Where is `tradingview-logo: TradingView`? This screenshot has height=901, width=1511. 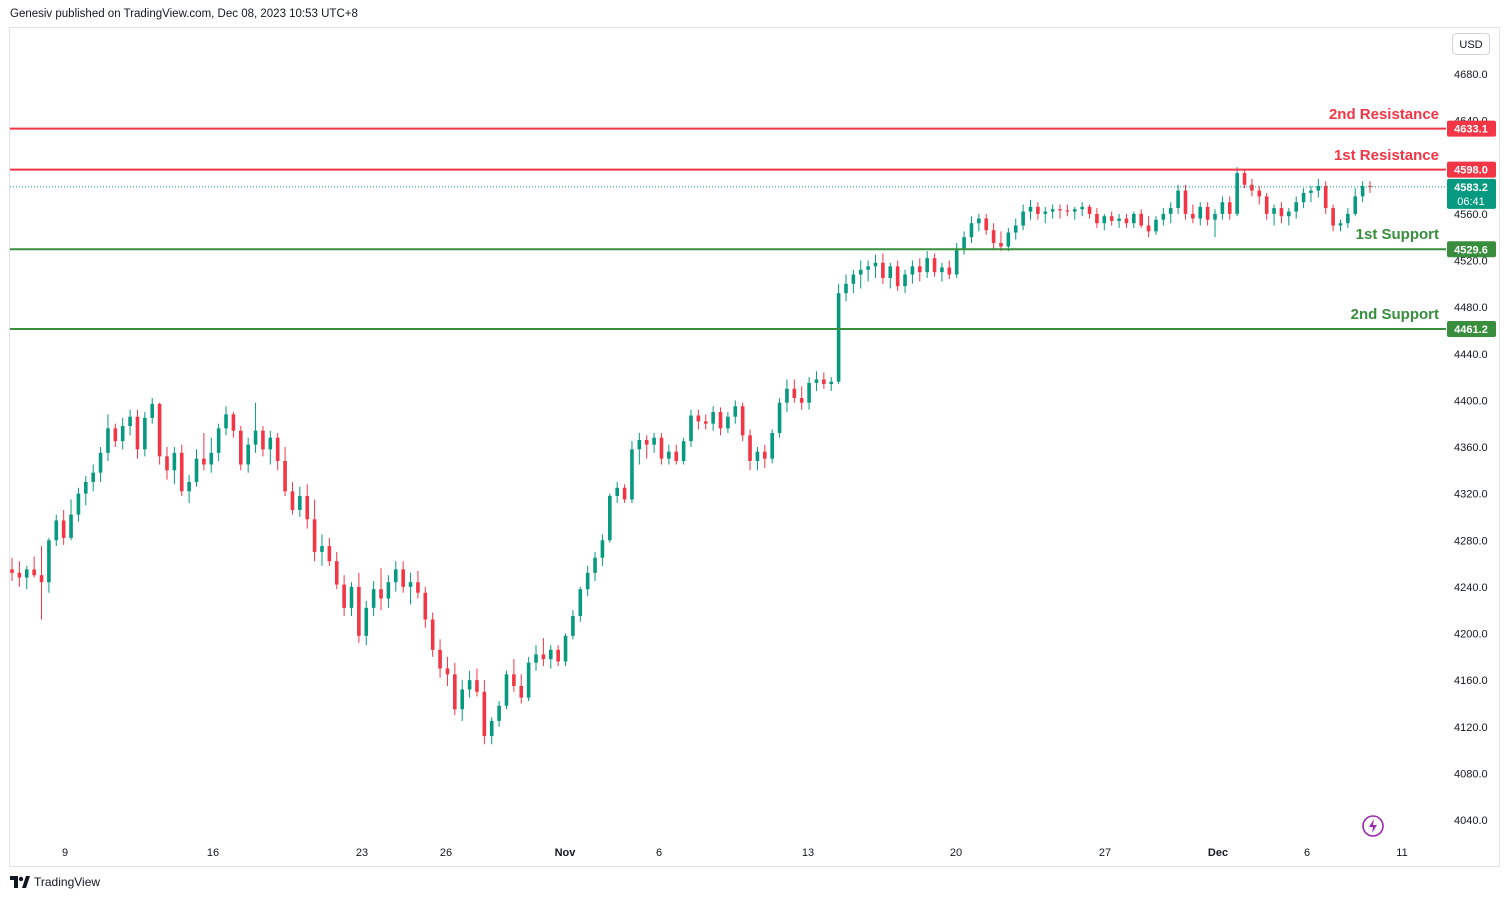 tradingview-logo: TradingView is located at coordinates (55, 882).